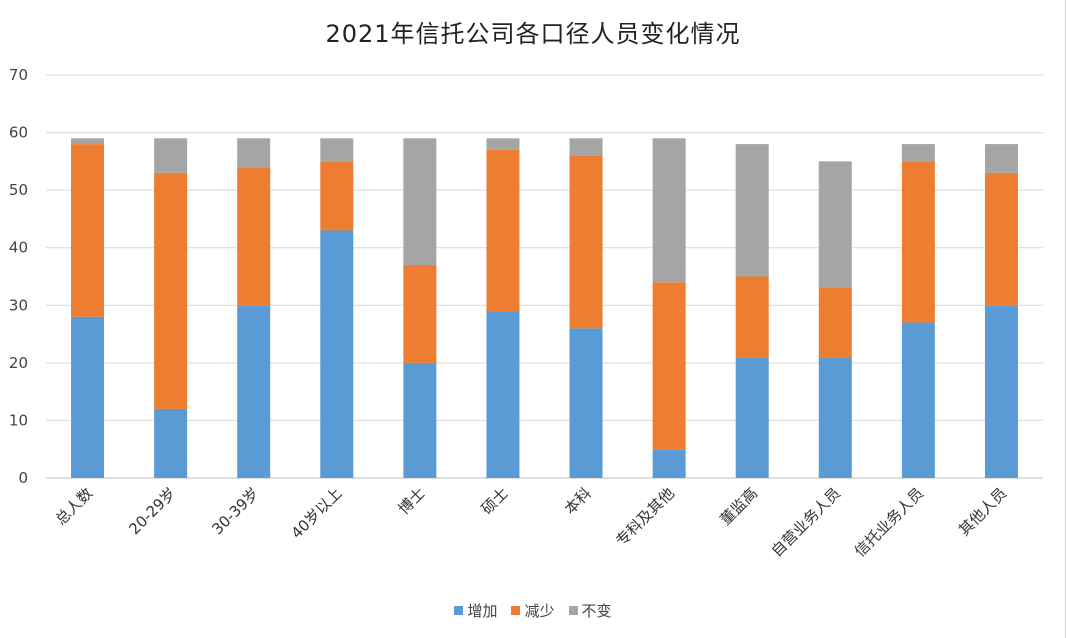 This screenshot has height=638, width=1066. I want to click on x-category-label: 本科, so click(578, 501).